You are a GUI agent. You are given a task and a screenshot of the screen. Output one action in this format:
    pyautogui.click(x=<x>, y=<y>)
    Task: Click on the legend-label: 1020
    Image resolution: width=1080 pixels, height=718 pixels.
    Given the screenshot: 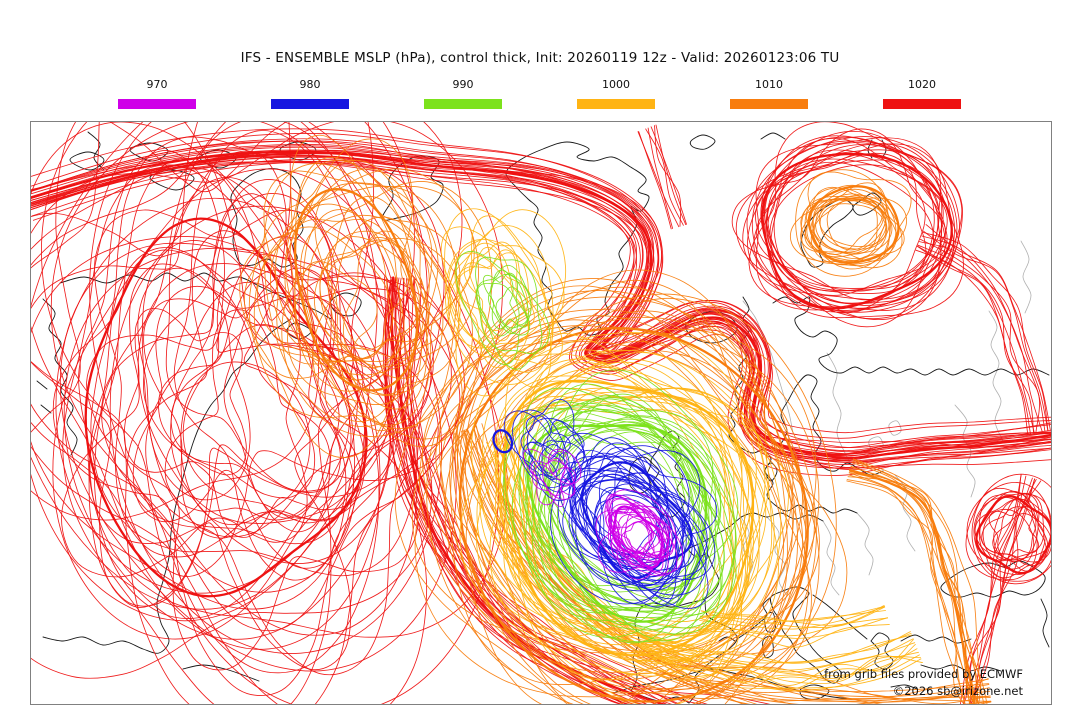 What is the action you would take?
    pyautogui.click(x=922, y=84)
    